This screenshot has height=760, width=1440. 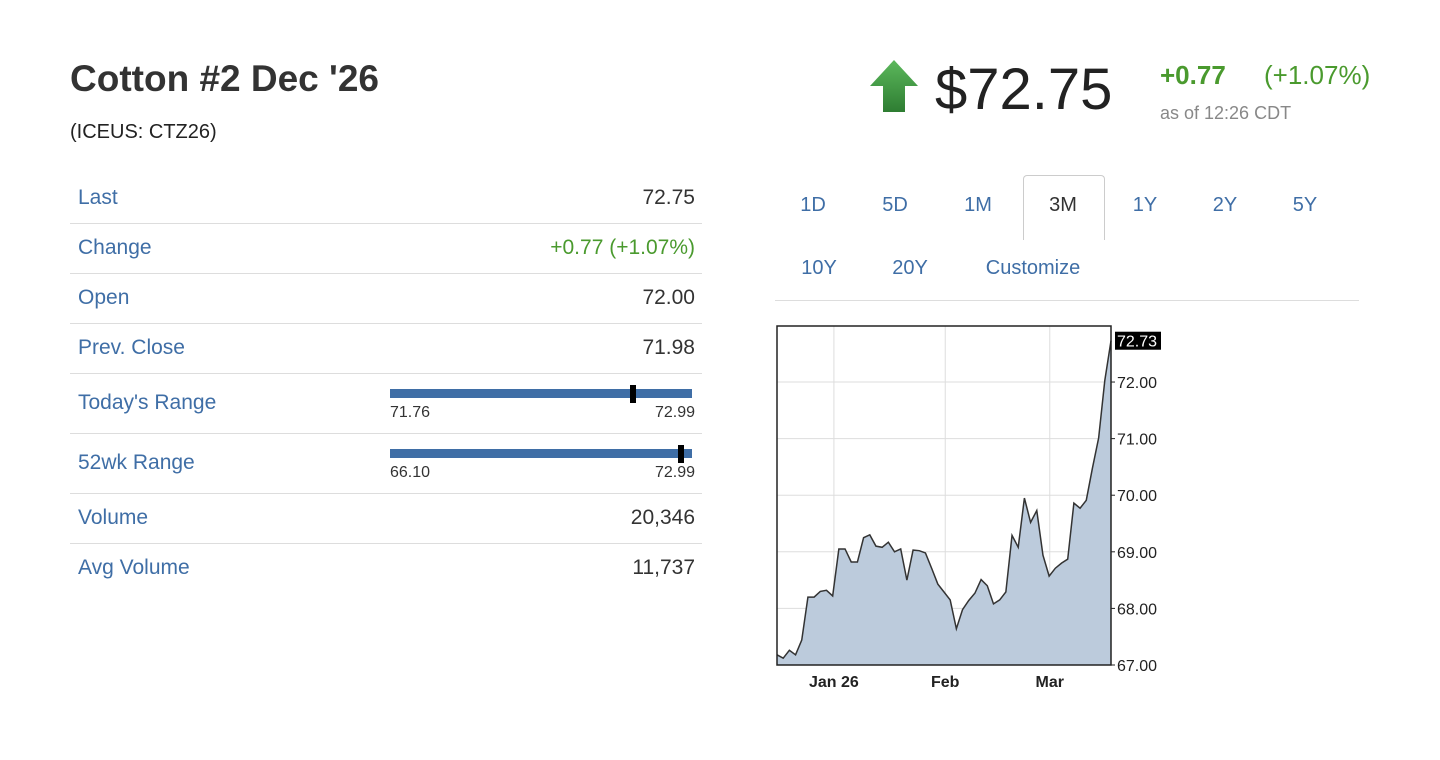 What do you see at coordinates (1226, 113) in the screenshot?
I see `as-of: as of 12:26 CDT` at bounding box center [1226, 113].